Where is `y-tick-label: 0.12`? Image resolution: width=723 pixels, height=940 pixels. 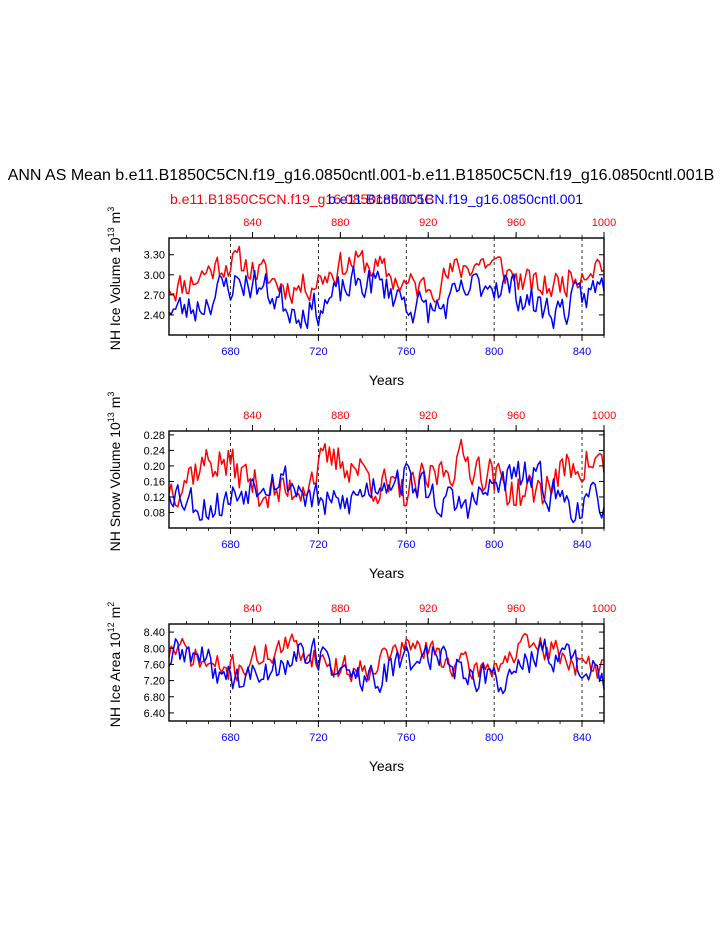 y-tick-label: 0.12 is located at coordinates (154, 498).